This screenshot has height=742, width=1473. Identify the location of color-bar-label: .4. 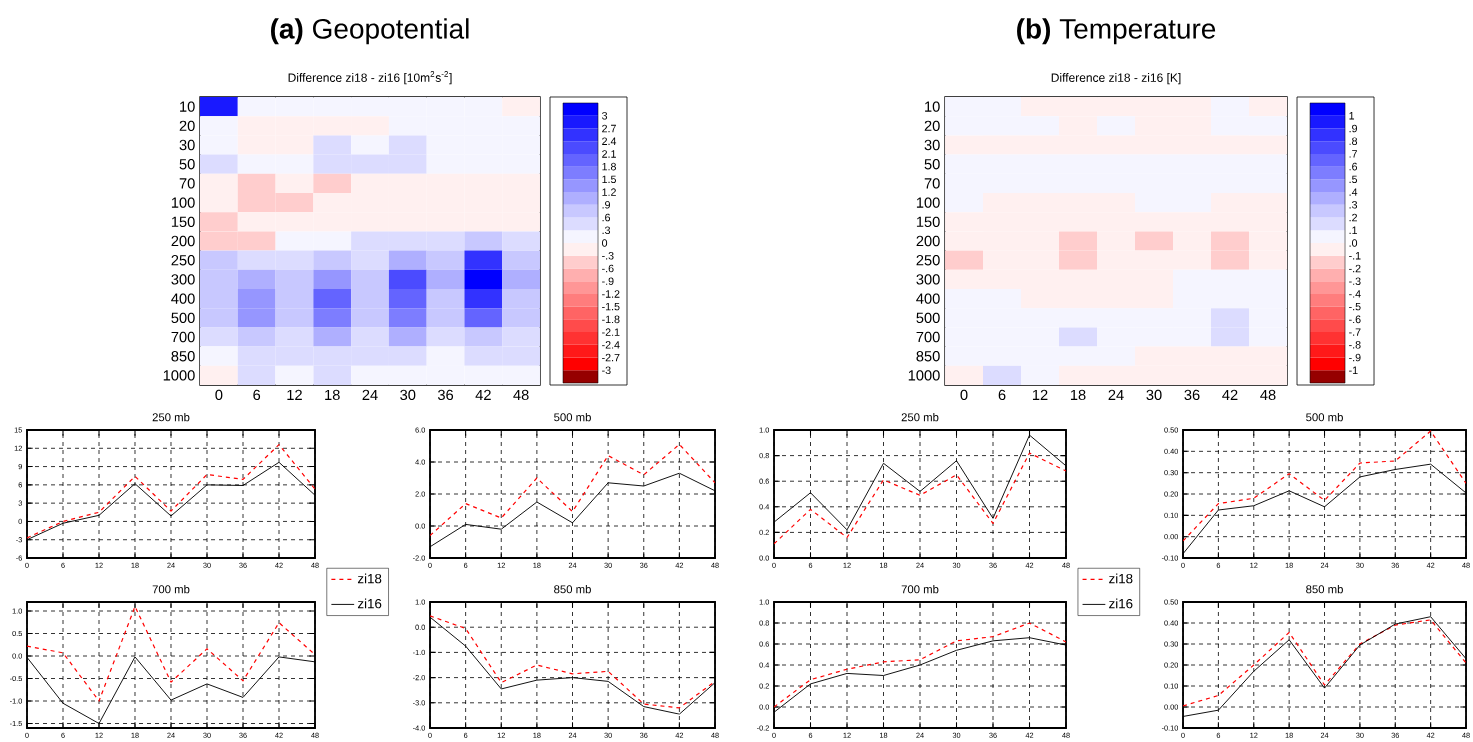
(1353, 192).